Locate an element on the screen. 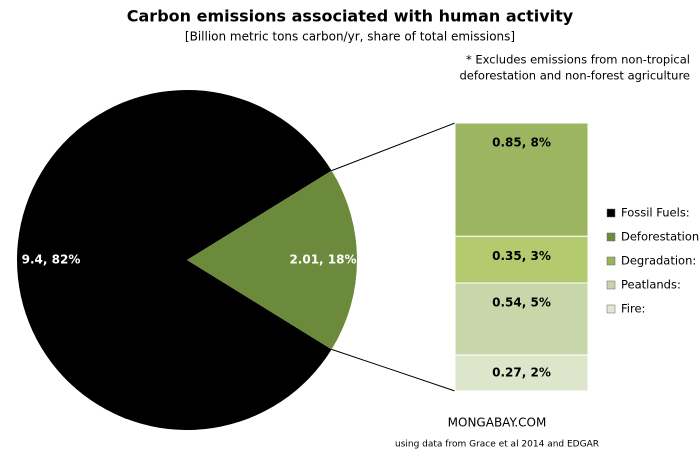 The width and height of the screenshot is (700, 459). segment-label: 0.35, 3% is located at coordinates (521, 256).